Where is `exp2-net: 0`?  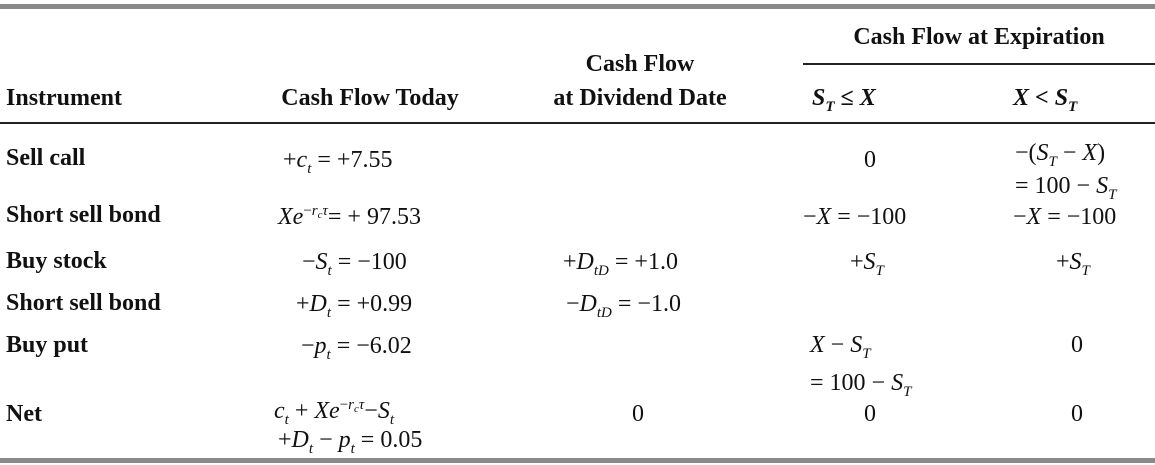 exp2-net: 0 is located at coordinates (1077, 414).